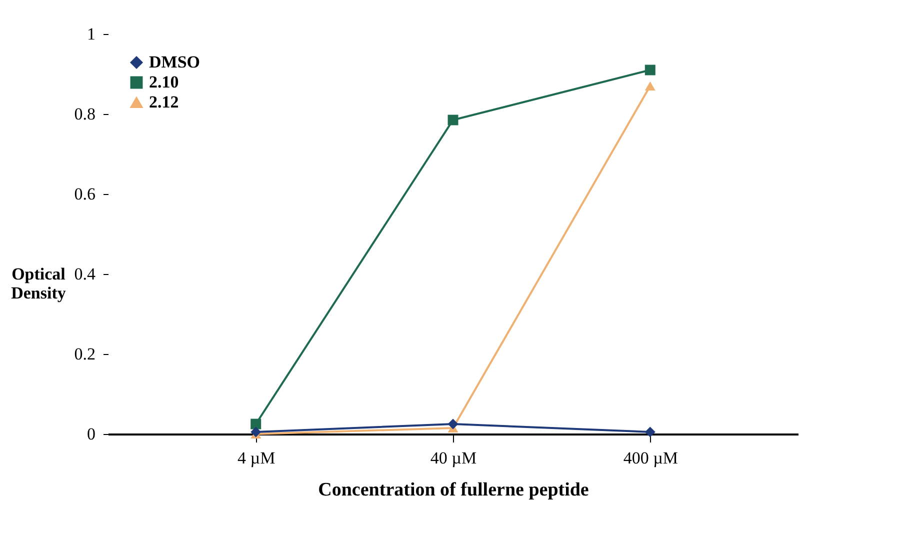 The width and height of the screenshot is (913, 546). What do you see at coordinates (91, 34) in the screenshot?
I see `y-tick-label: 1` at bounding box center [91, 34].